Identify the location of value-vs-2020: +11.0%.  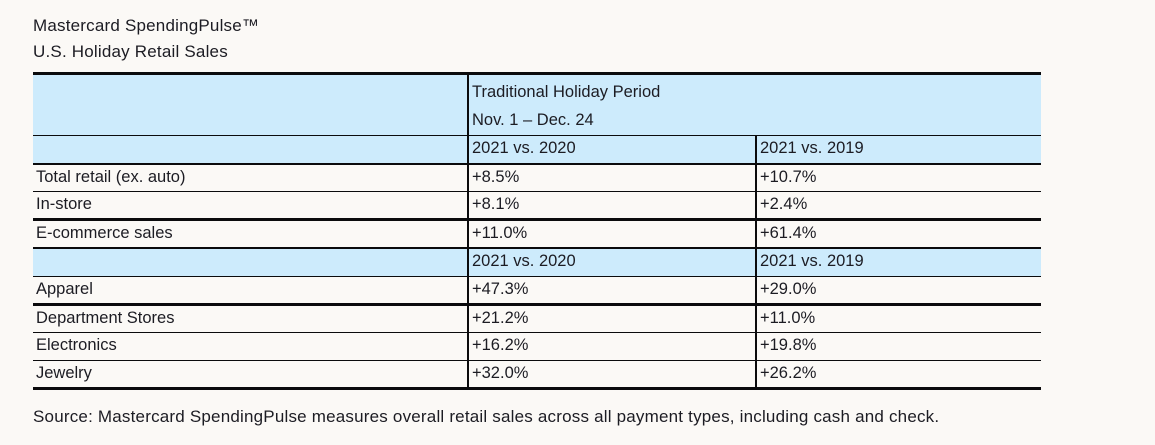
(612, 233).